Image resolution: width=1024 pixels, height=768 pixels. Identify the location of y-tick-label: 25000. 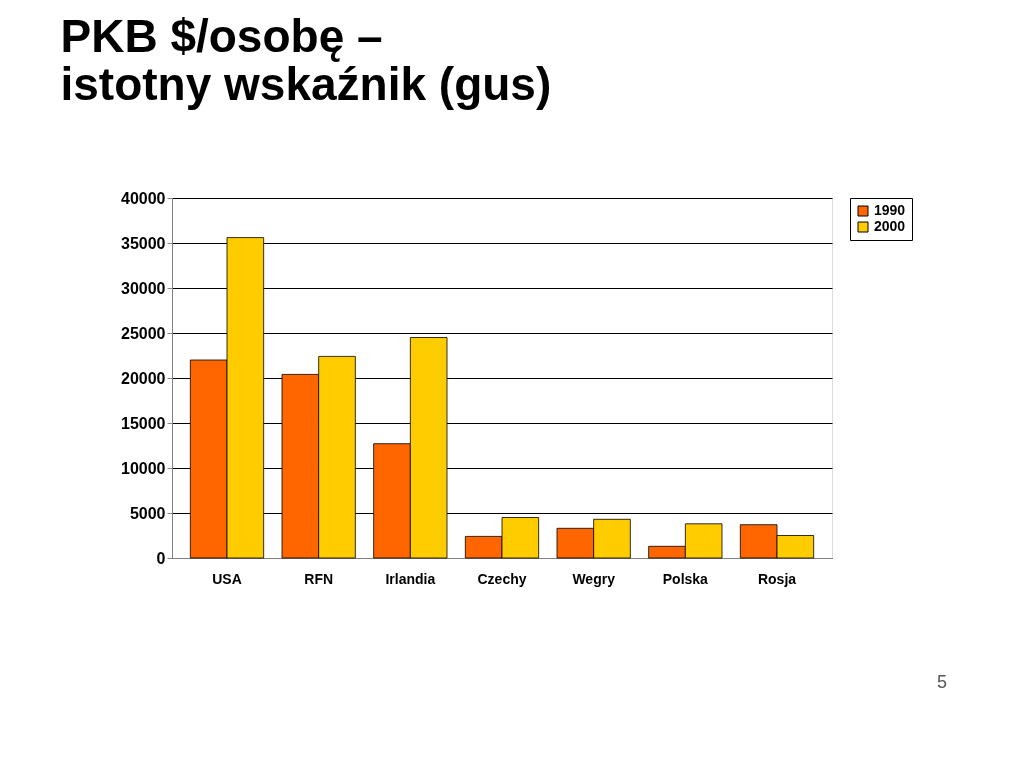
(143, 333).